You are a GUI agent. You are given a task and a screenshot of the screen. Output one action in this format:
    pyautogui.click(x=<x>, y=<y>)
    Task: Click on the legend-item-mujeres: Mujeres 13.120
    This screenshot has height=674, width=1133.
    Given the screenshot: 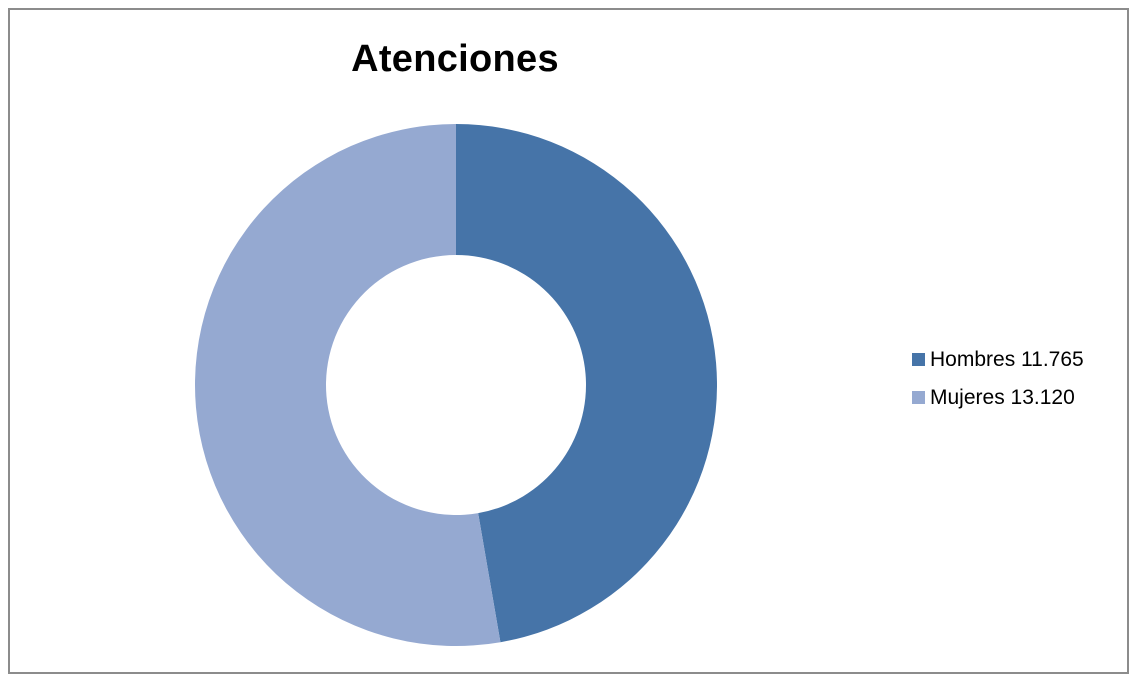 What is the action you would take?
    pyautogui.click(x=998, y=397)
    